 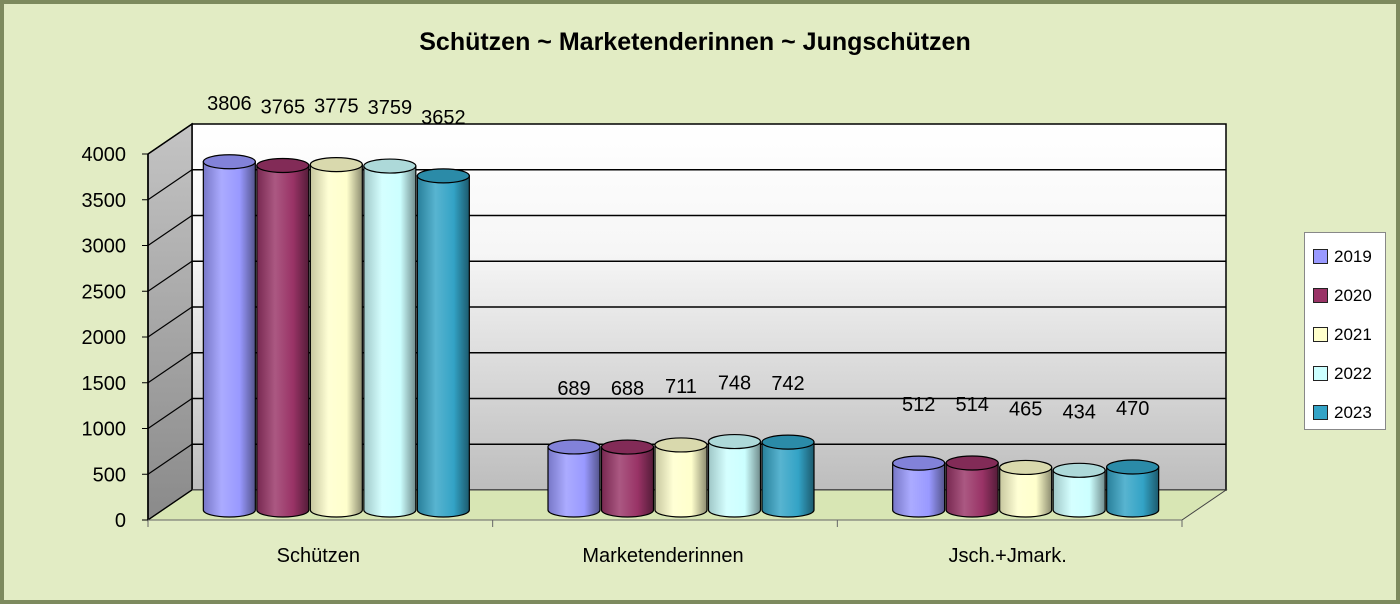 What do you see at coordinates (336, 107) in the screenshot?
I see `data-label: 3775` at bounding box center [336, 107].